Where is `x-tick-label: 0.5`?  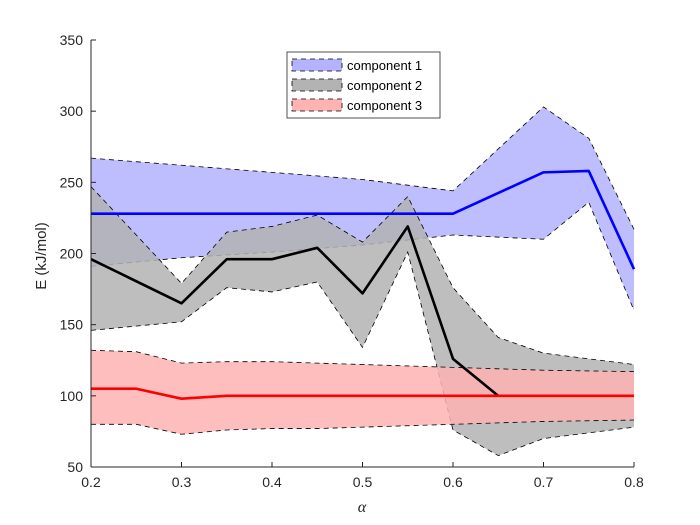
x-tick-label: 0.5 is located at coordinates (363, 482).